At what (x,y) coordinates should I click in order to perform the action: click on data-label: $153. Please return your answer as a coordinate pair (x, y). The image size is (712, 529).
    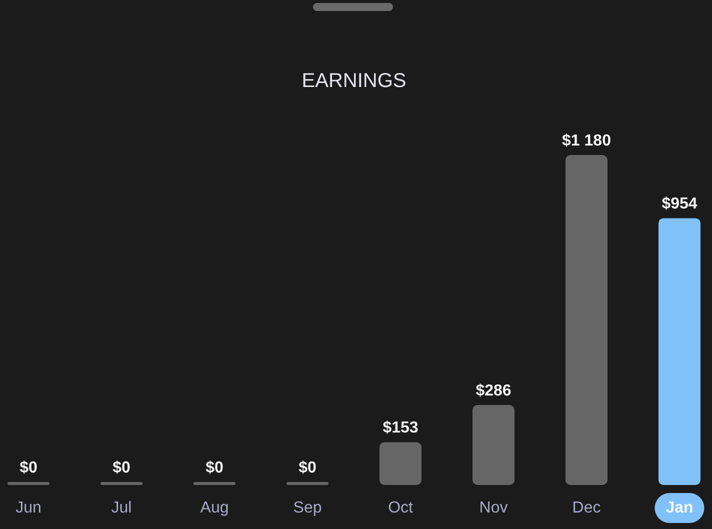
    Looking at the image, I should click on (400, 428).